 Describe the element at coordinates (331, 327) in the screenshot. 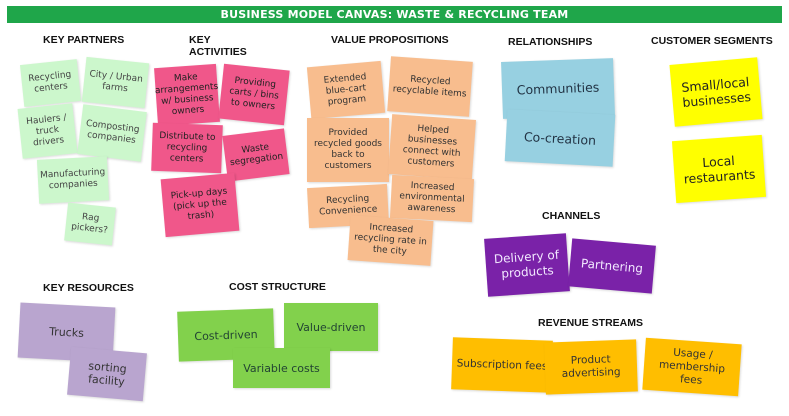

I see `sticky-note-value-driven: Value-driven` at that location.